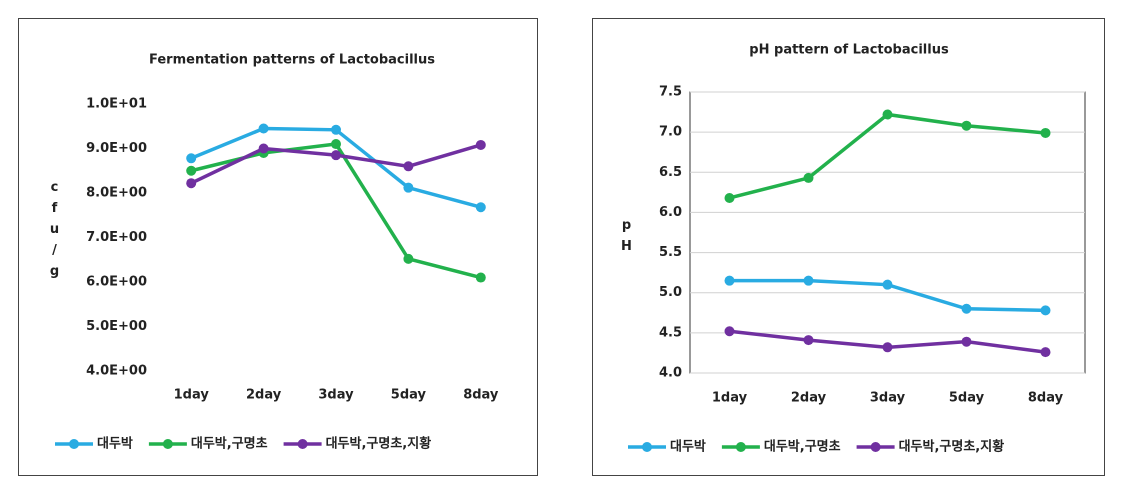 This screenshot has height=488, width=1122. I want to click on y-axis-label: cfu/g, so click(54, 232).